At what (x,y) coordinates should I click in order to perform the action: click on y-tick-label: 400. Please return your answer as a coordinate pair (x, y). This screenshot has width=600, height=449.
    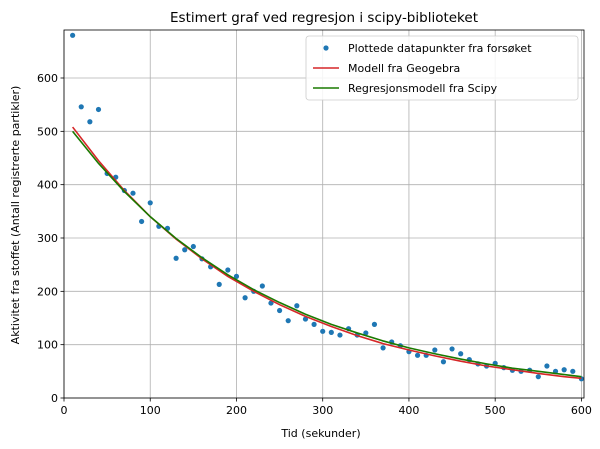
    Looking at the image, I should click on (47, 185).